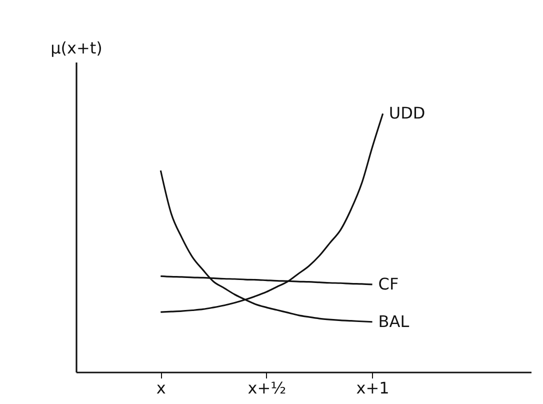 The width and height of the screenshot is (543, 404). What do you see at coordinates (267, 388) in the screenshot?
I see `x-tick-label: x+½` at bounding box center [267, 388].